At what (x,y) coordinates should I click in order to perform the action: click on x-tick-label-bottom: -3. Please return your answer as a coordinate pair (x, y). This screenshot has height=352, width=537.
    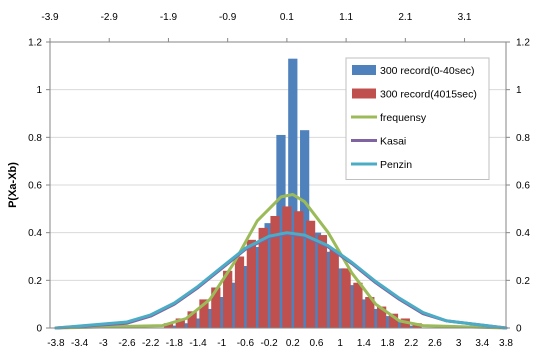
    Looking at the image, I should click on (103, 343).